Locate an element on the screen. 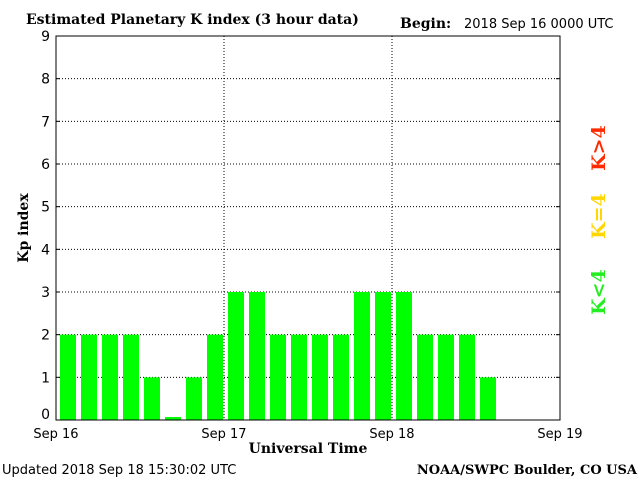  updated-timestamp: Updated 2018 Sep 18 15:30:02 UTC is located at coordinates (119, 470).